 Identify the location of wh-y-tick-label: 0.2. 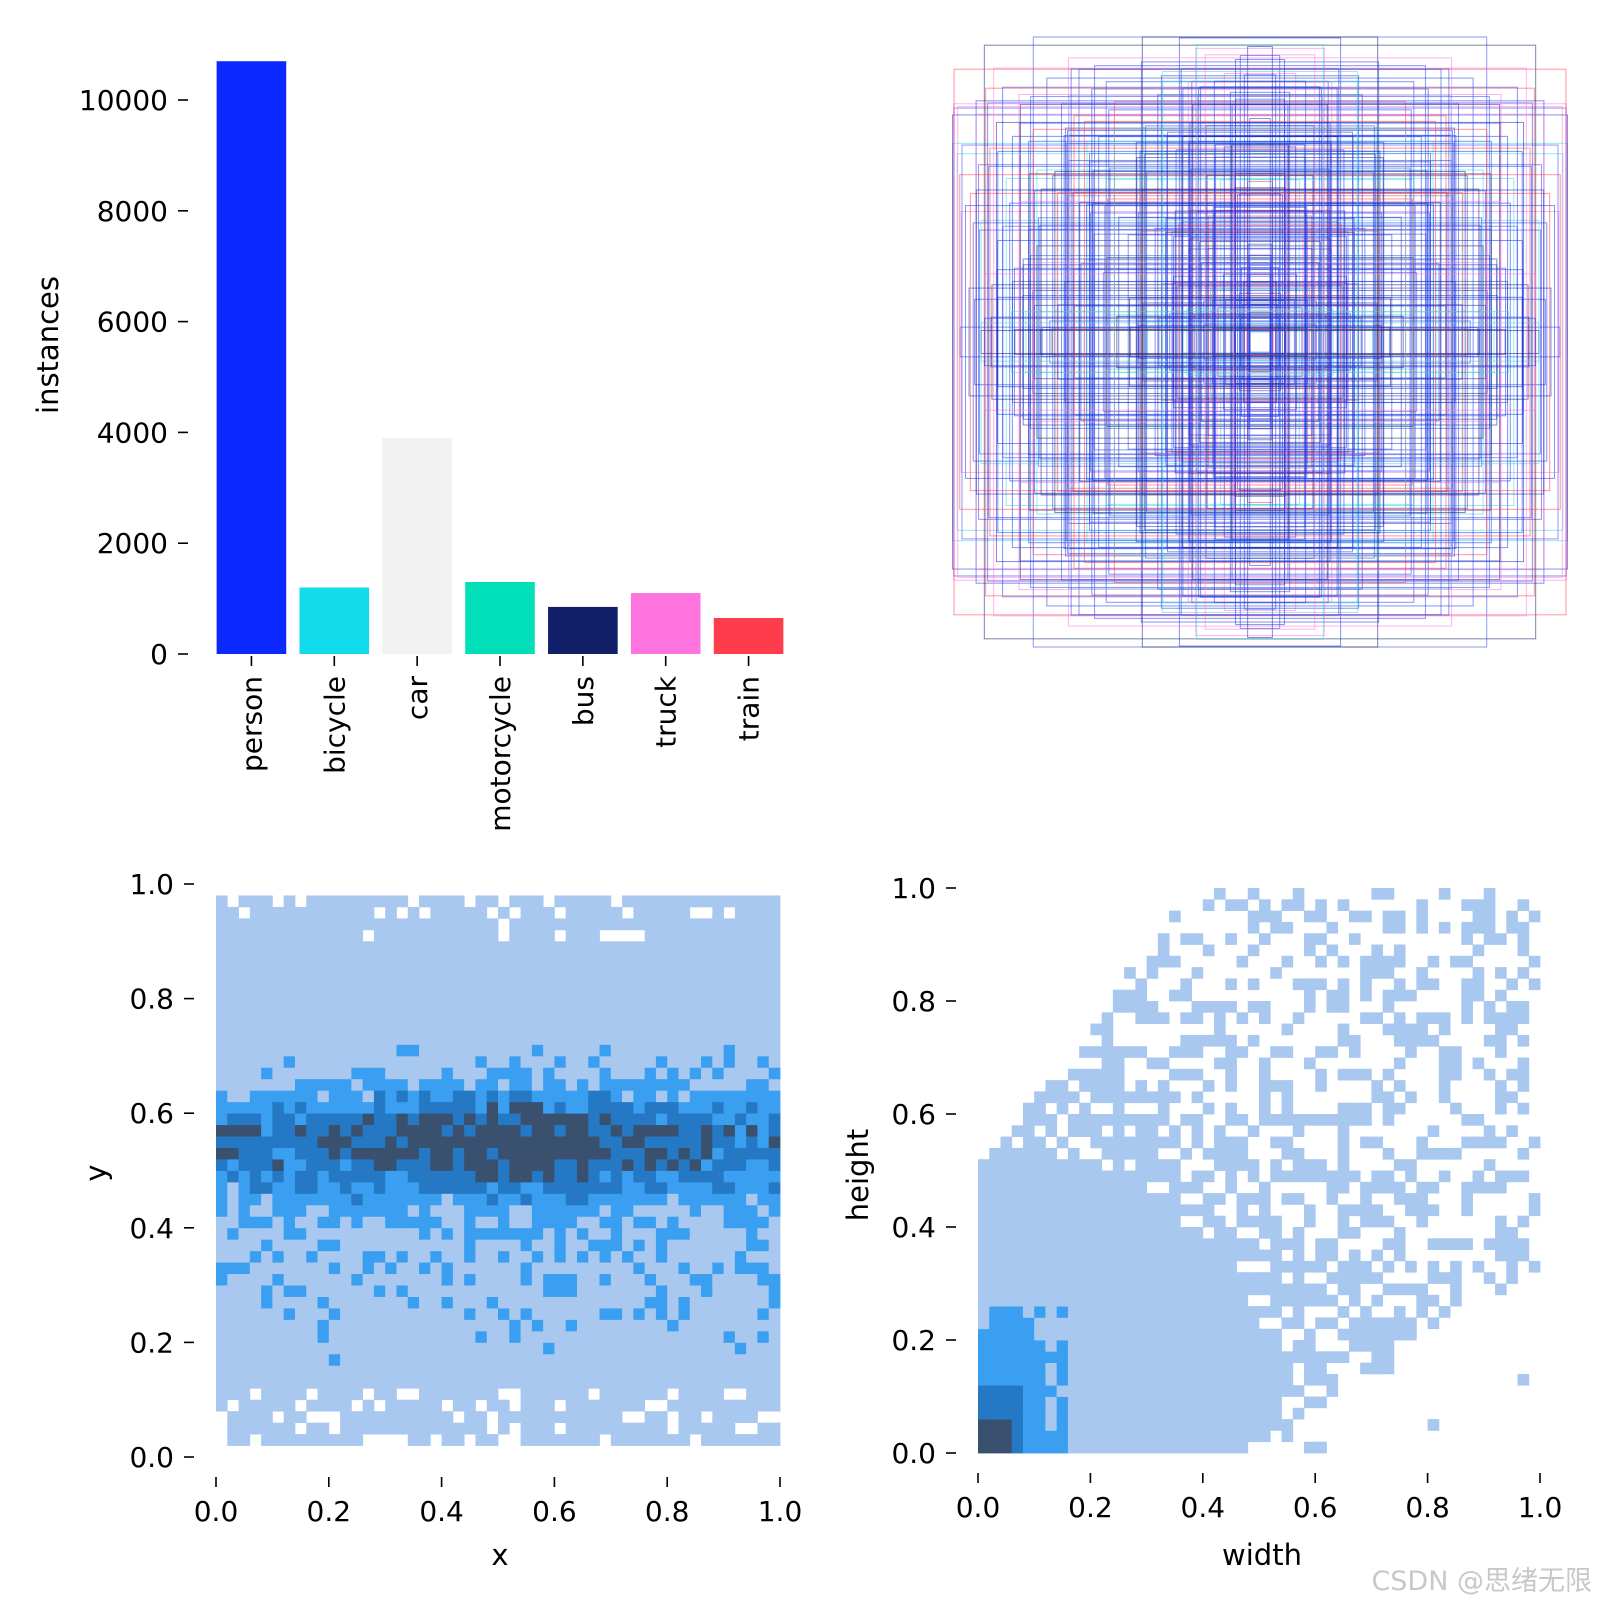
(913, 1340).